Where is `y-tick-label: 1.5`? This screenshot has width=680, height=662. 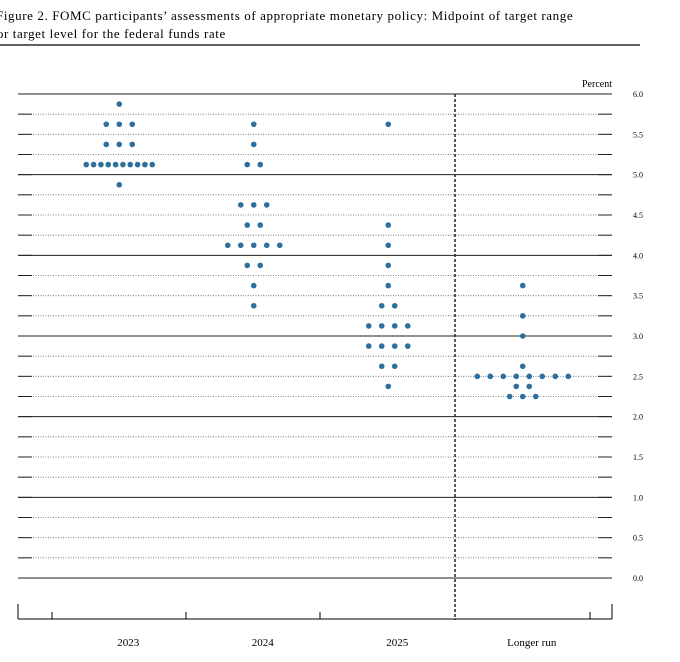 y-tick-label: 1.5 is located at coordinates (638, 457).